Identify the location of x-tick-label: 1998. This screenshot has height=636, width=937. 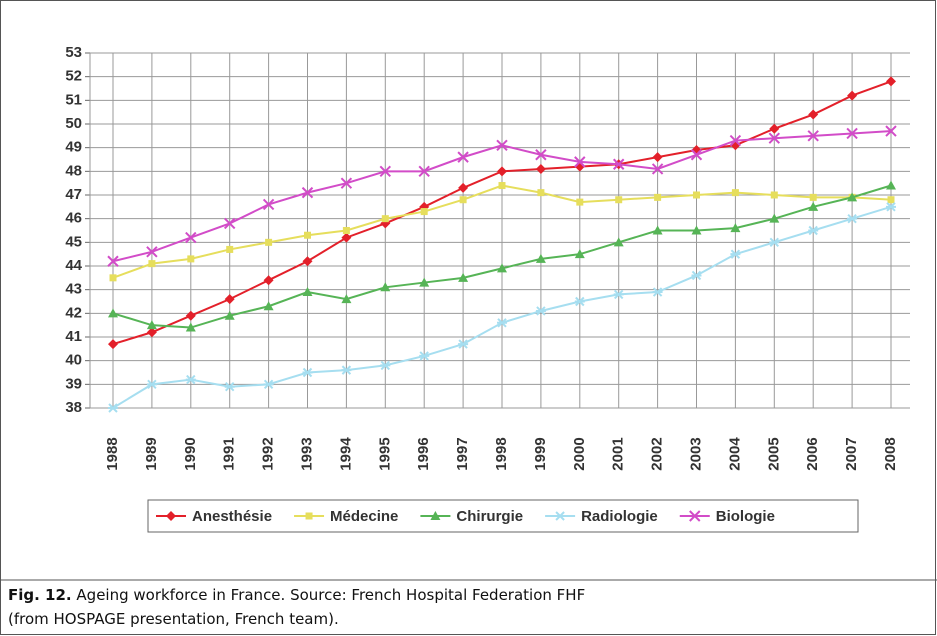
(501, 453).